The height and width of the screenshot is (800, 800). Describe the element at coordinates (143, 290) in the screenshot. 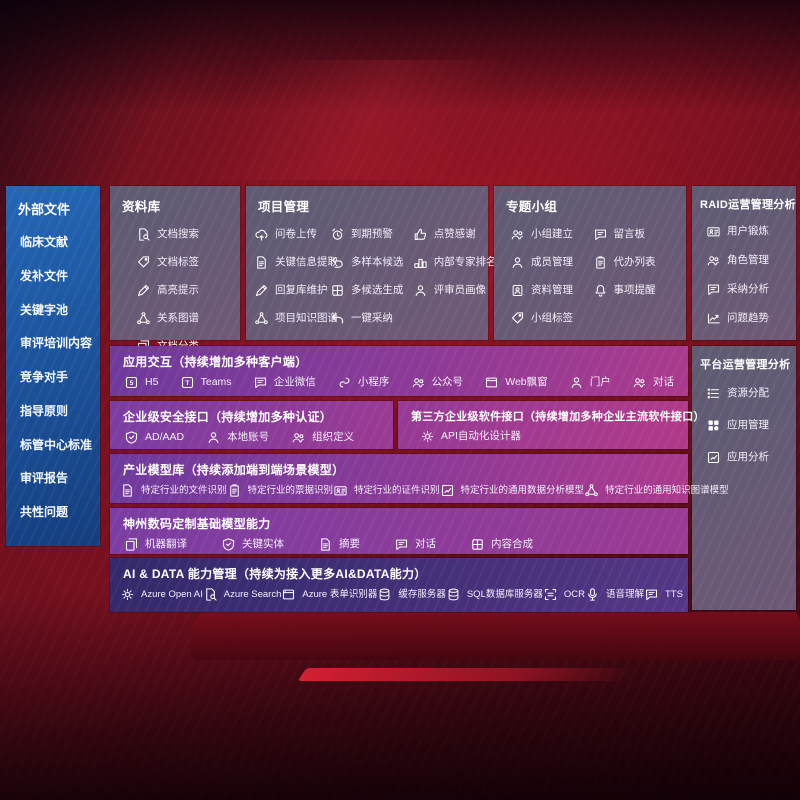

I see `highlighter-icon` at that location.